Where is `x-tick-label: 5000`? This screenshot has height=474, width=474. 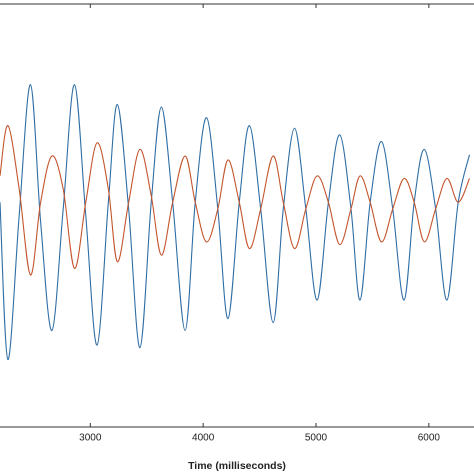
x-tick-label: 5000 is located at coordinates (316, 438).